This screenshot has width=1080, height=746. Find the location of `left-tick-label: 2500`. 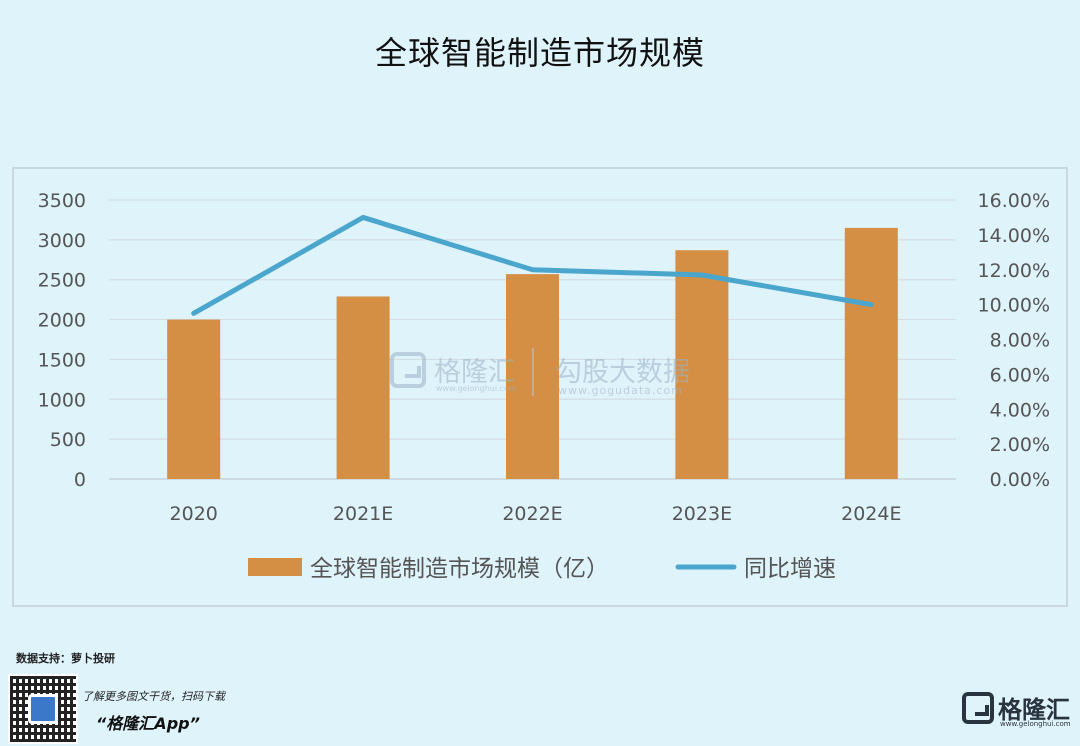

left-tick-label: 2500 is located at coordinates (62, 281).